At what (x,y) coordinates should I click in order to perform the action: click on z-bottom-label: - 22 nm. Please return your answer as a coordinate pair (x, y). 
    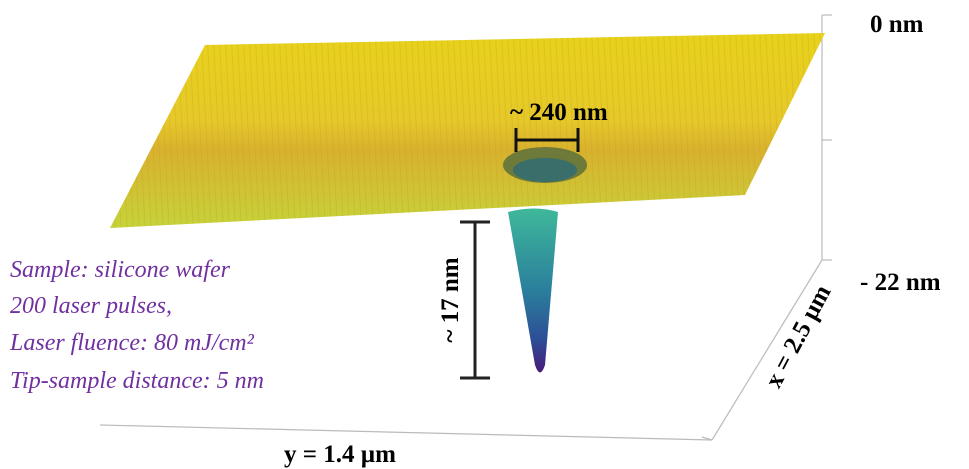
    Looking at the image, I should click on (900, 282).